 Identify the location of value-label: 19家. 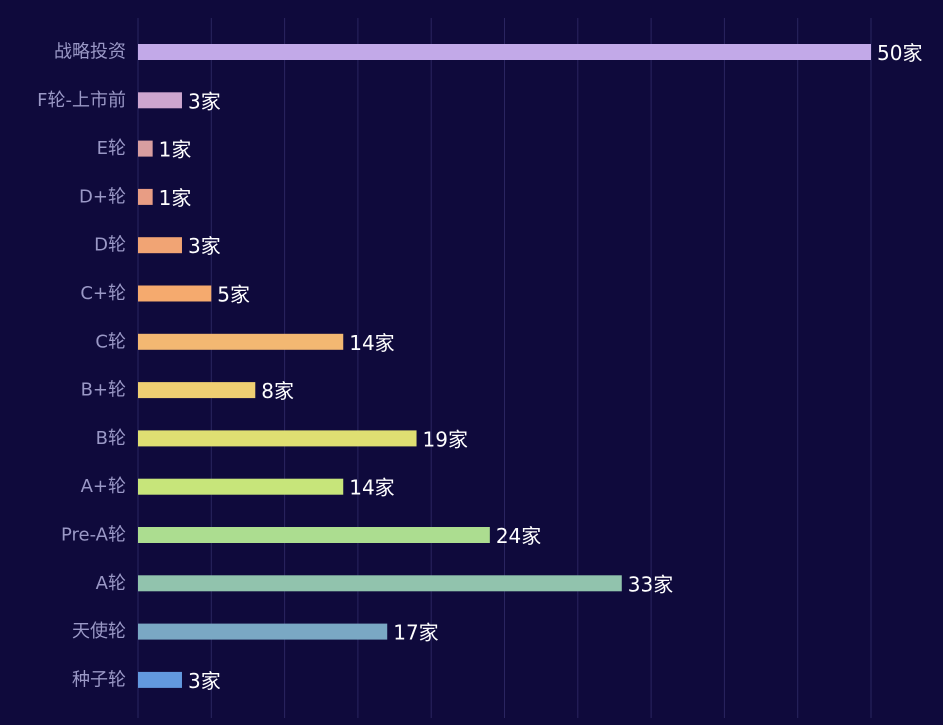
(445, 439).